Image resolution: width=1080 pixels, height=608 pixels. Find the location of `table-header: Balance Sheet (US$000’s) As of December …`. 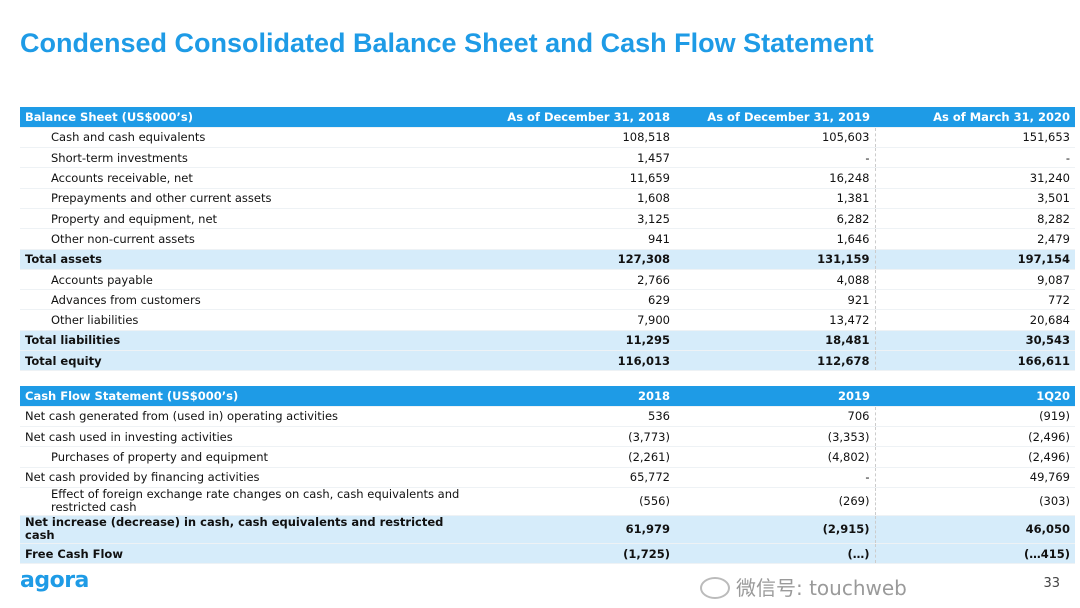

table-header: Balance Sheet (US$000’s) As of December … is located at coordinates (547, 117).